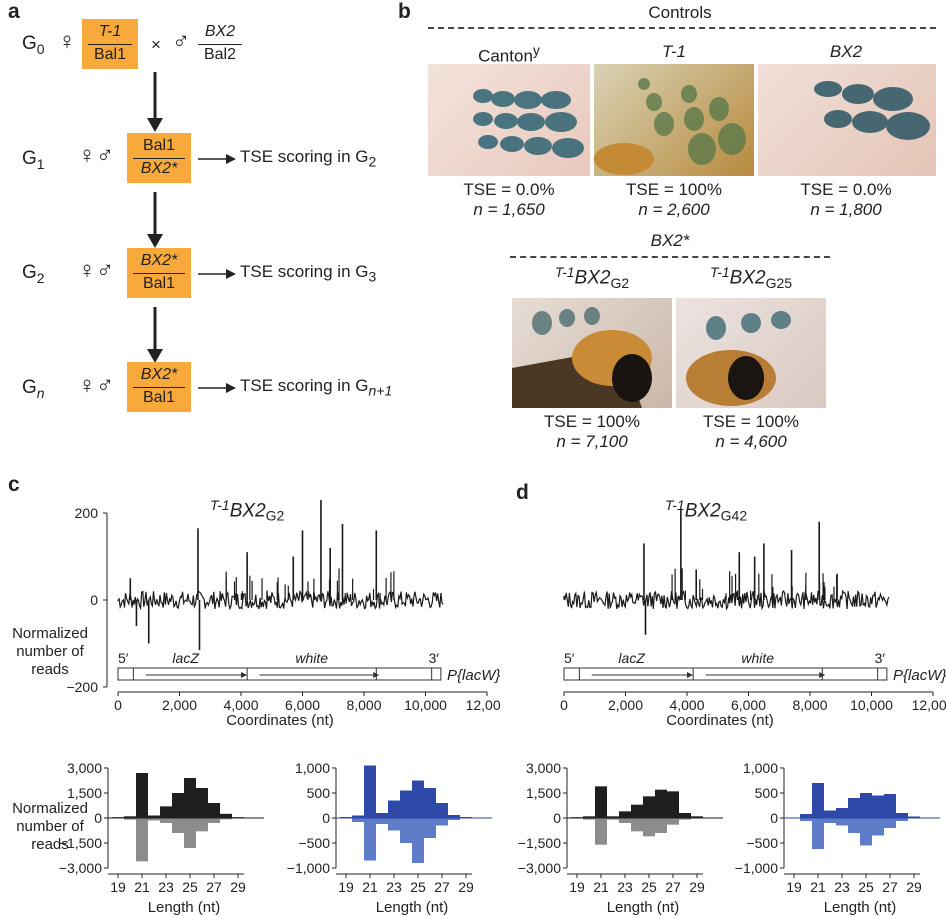  What do you see at coordinates (719, 272) in the screenshot?
I see `label-sup: T-1` at bounding box center [719, 272].